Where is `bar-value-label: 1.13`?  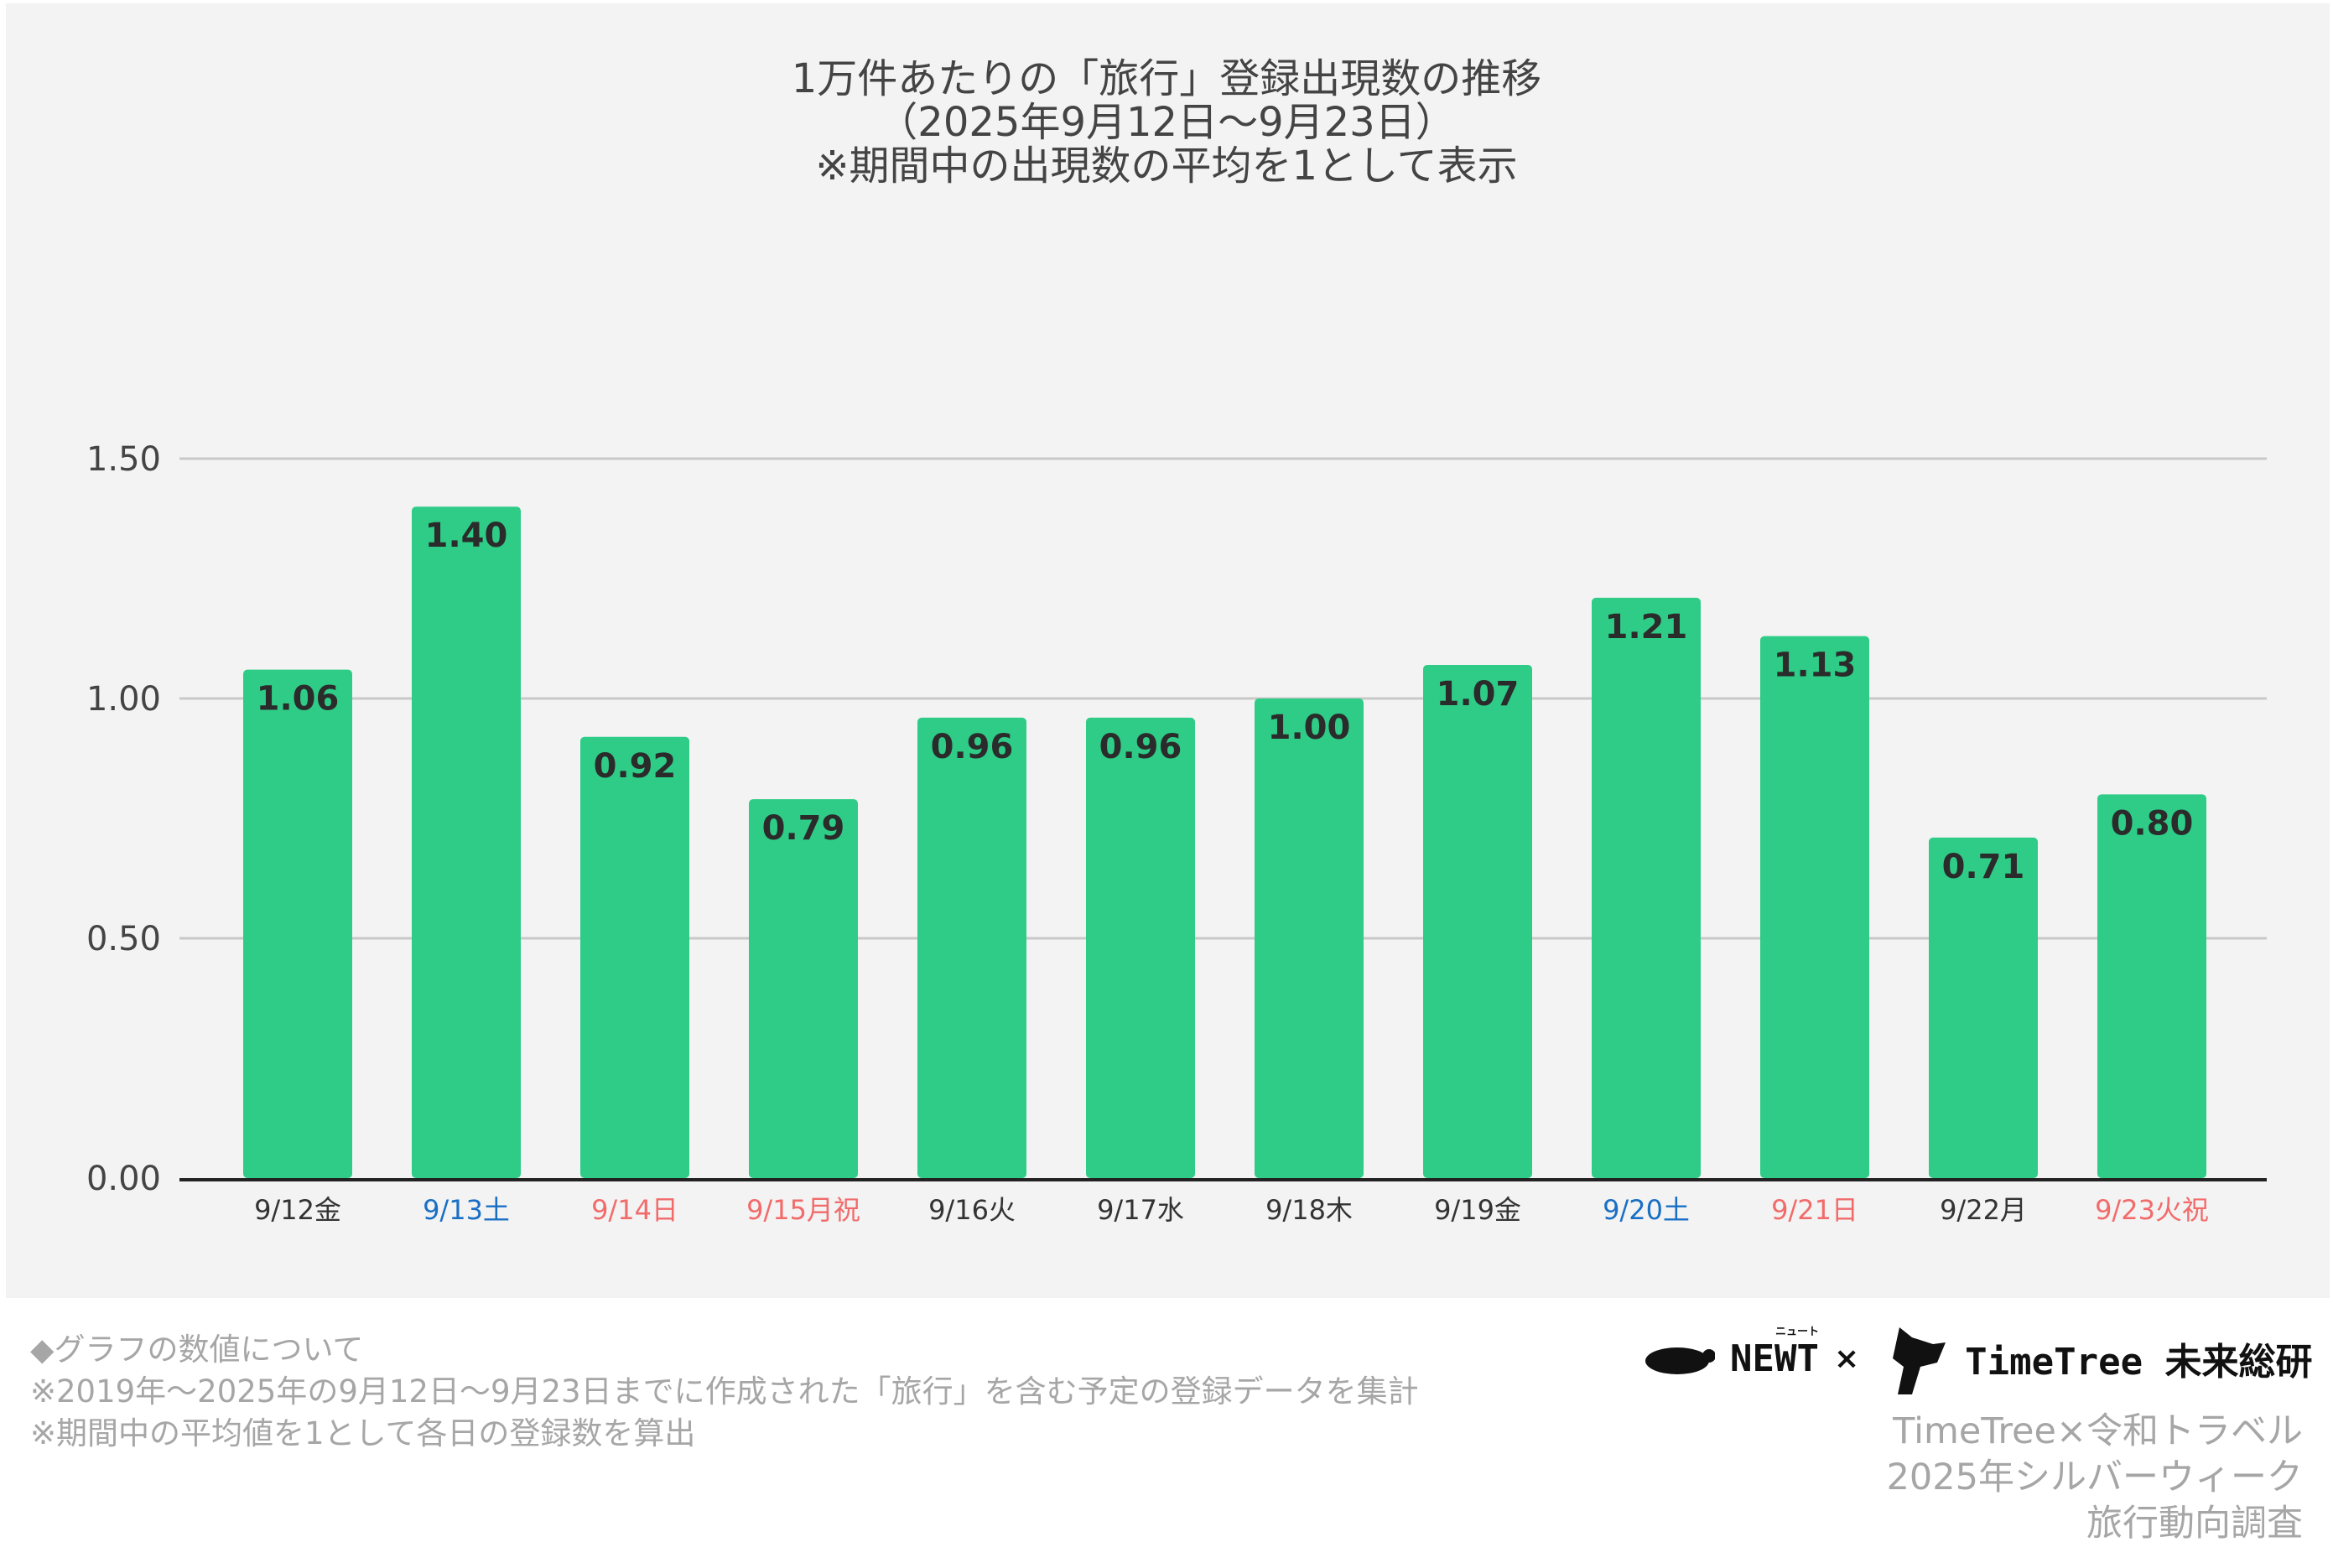
bar-value-label: 1.13 is located at coordinates (1815, 665).